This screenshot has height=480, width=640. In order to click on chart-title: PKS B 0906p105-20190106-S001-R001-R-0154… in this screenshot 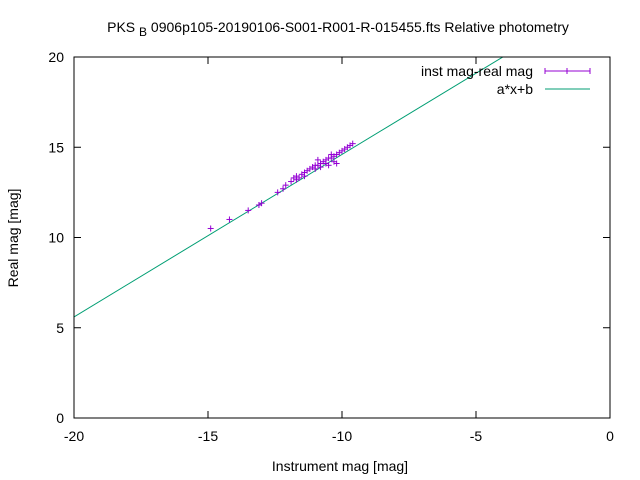, I will do `click(338, 29)`.